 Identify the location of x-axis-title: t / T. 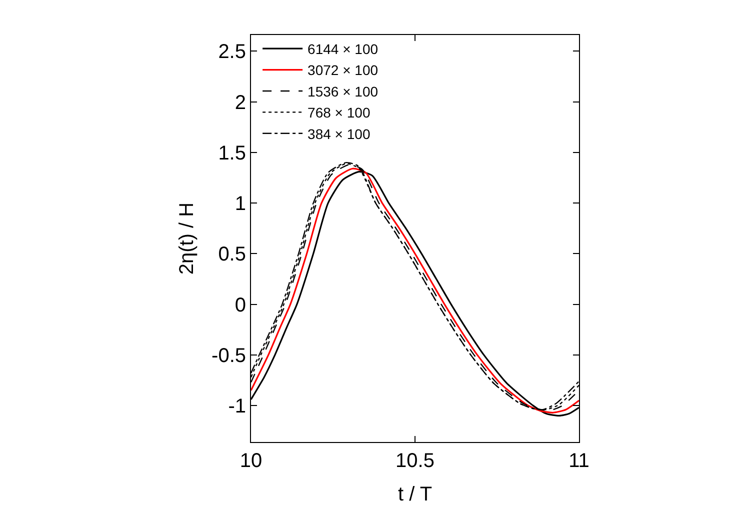
(415, 495).